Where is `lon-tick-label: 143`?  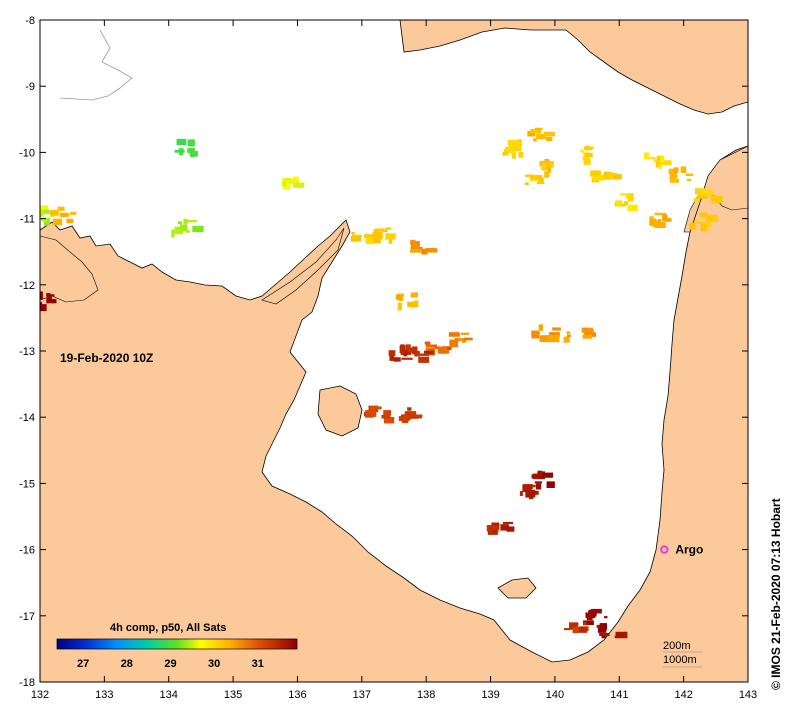
lon-tick-label: 143 is located at coordinates (748, 695).